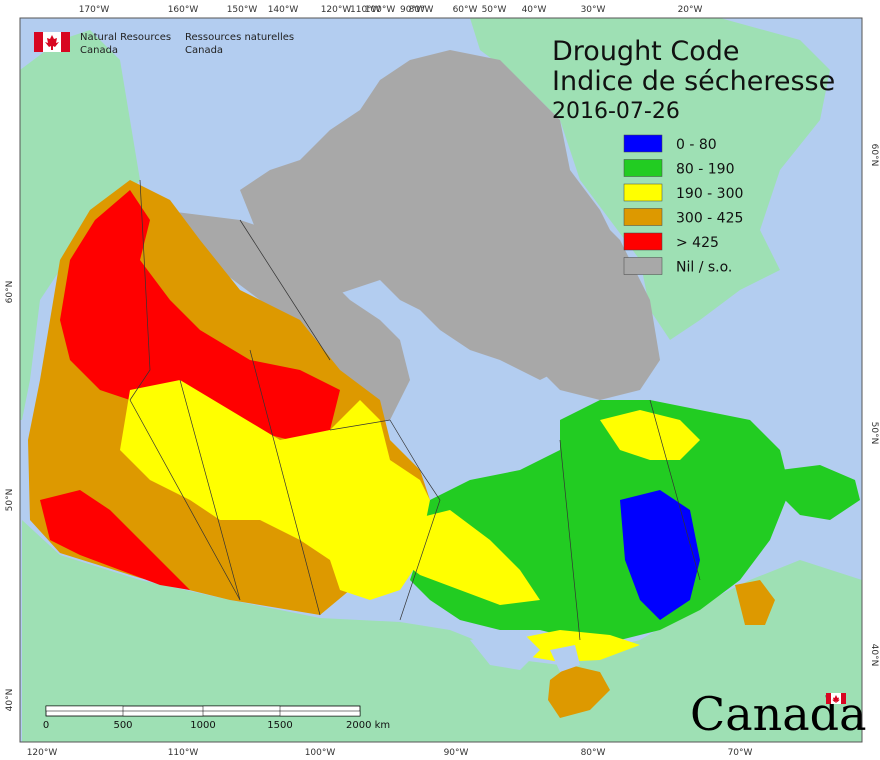 This screenshot has height=760, width=880. Describe the element at coordinates (580, 290) in the screenshot. I see `baffin-island` at that location.